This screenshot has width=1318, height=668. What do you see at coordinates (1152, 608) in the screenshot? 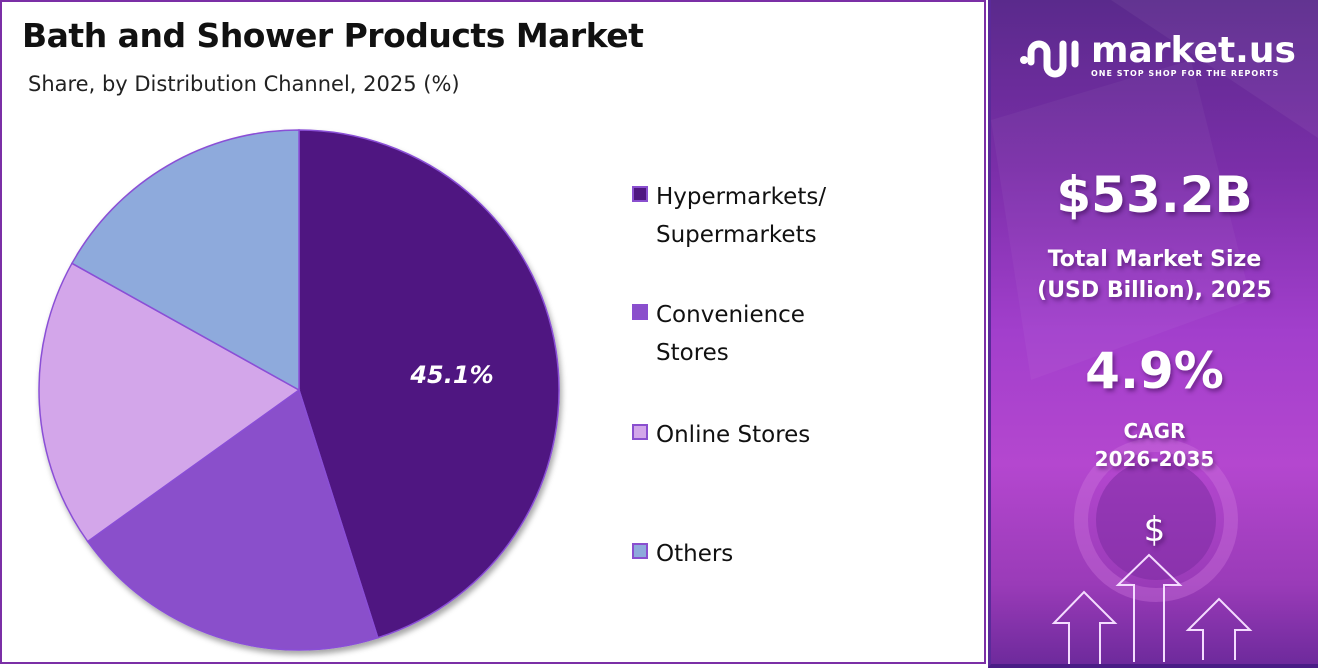
I see `growth-arrows-icon` at bounding box center [1152, 608].